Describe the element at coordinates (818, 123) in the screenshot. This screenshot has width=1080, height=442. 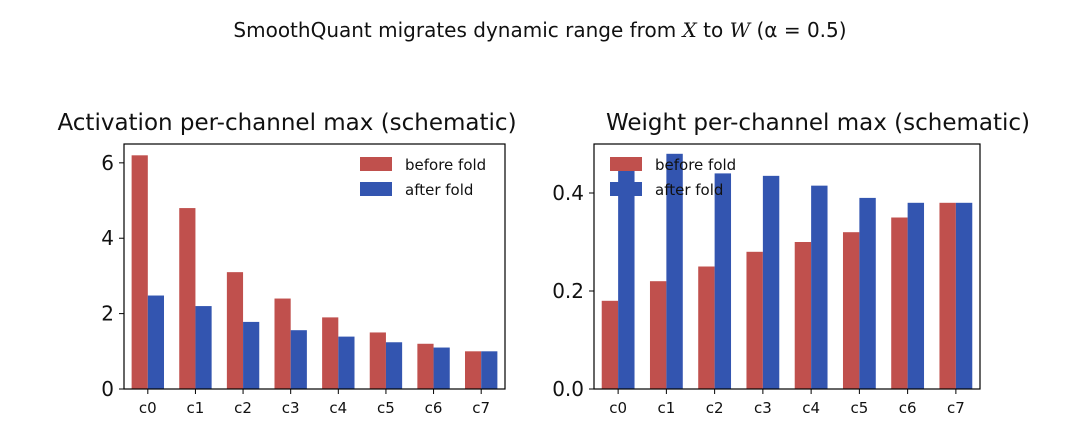
I see `chart-title: Weight per-channel max (schematic)` at that location.